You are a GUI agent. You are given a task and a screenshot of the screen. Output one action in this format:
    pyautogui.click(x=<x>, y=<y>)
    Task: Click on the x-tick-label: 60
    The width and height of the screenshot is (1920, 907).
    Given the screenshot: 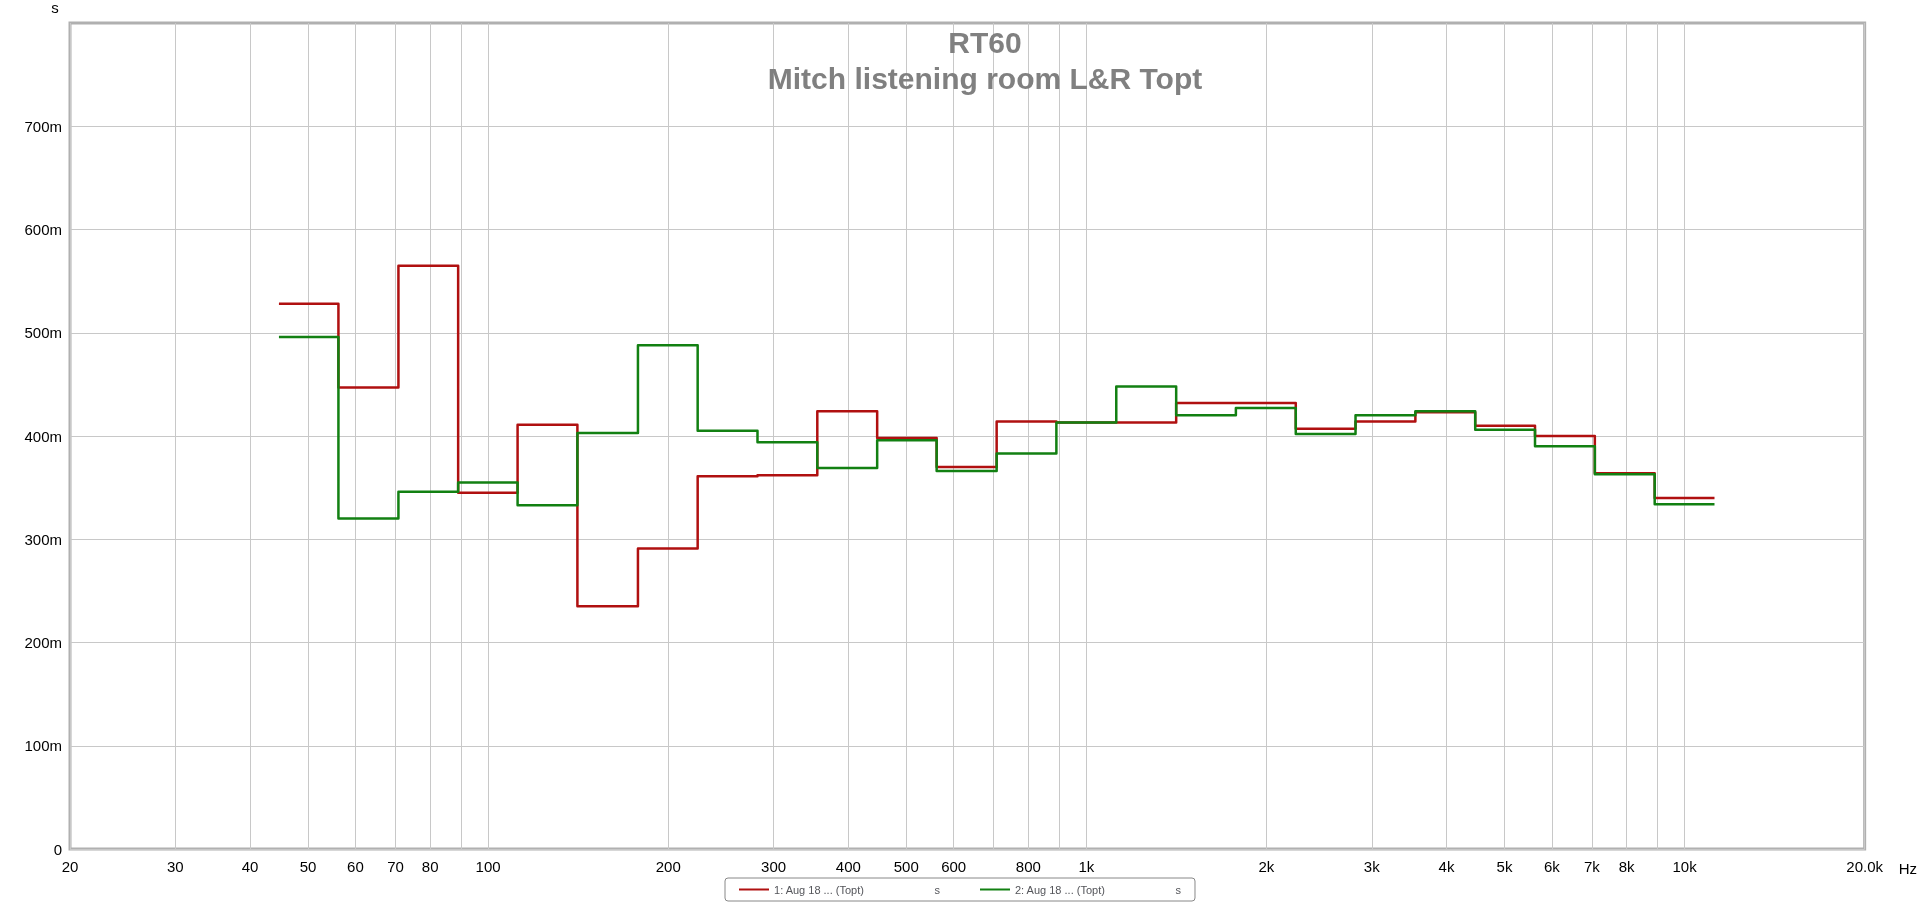 What is the action you would take?
    pyautogui.click(x=355, y=866)
    